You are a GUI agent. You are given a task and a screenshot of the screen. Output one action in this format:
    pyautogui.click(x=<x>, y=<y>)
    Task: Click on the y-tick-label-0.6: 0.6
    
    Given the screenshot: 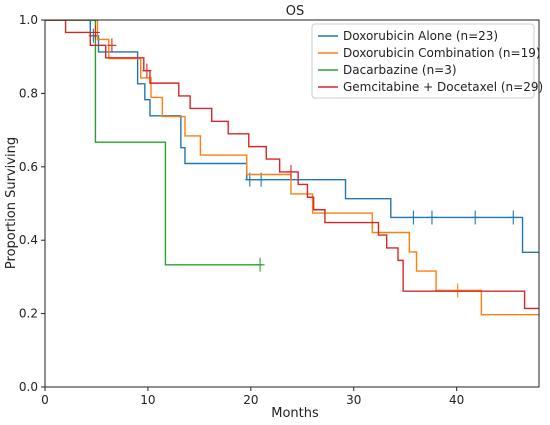 What is the action you would take?
    pyautogui.click(x=28, y=167)
    